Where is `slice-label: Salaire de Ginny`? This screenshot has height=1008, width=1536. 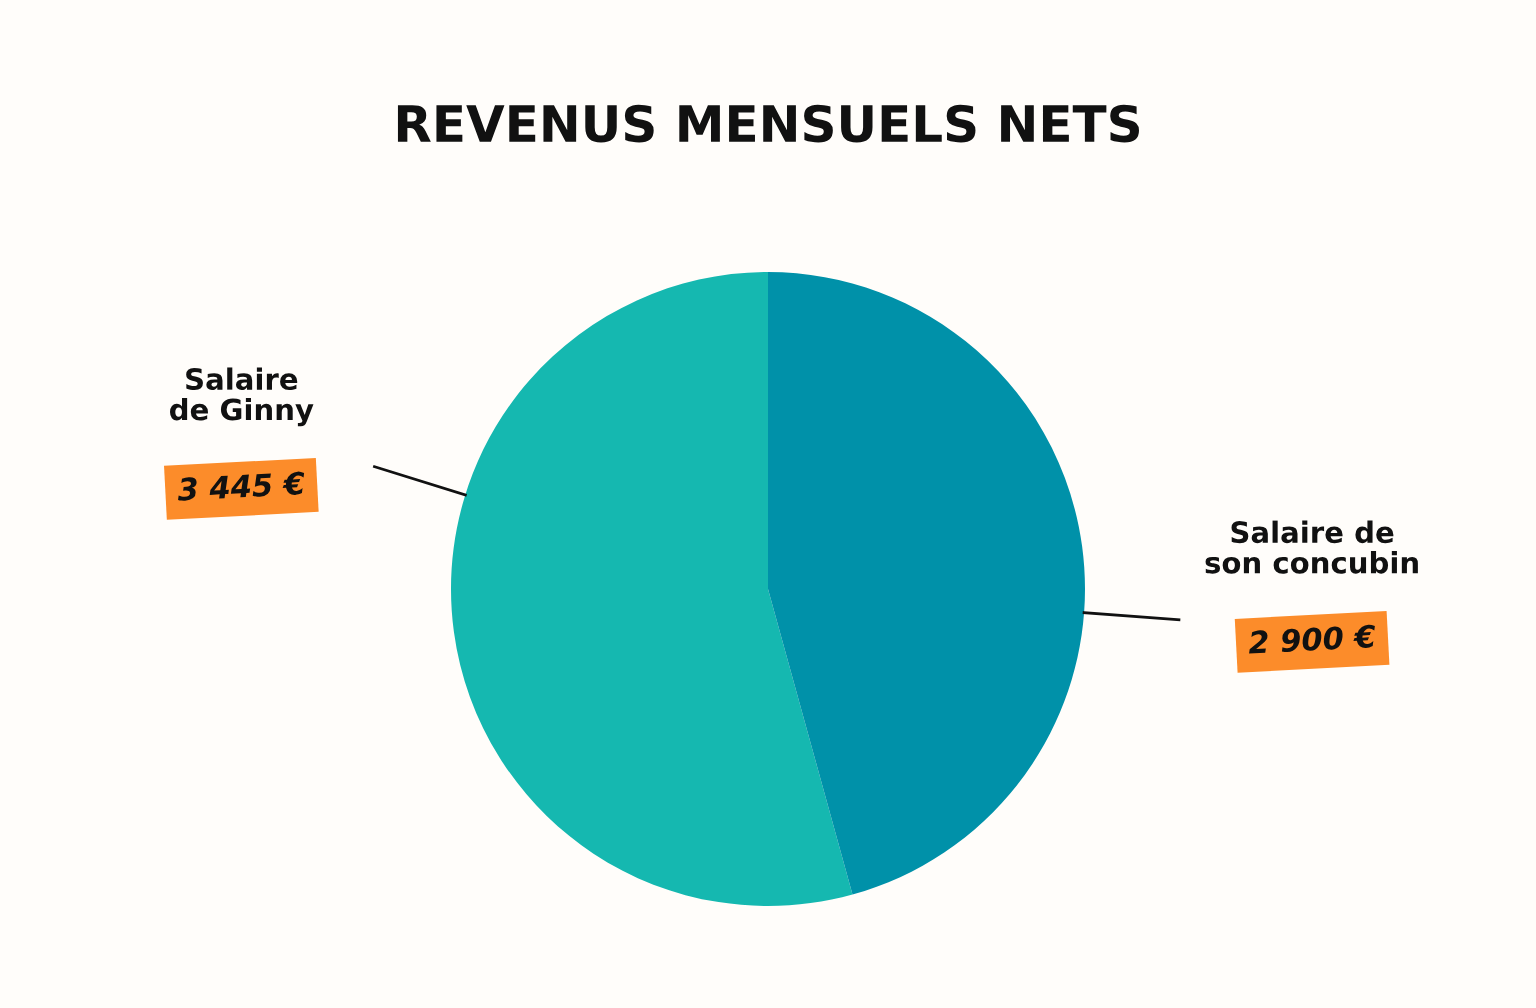 slice-label: Salaire de Ginny is located at coordinates (242, 397).